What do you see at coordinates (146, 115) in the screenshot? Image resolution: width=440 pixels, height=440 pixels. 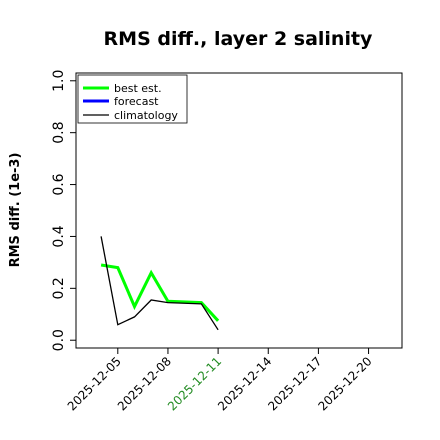 I see `legend-label-climatology: climatology` at bounding box center [146, 115].